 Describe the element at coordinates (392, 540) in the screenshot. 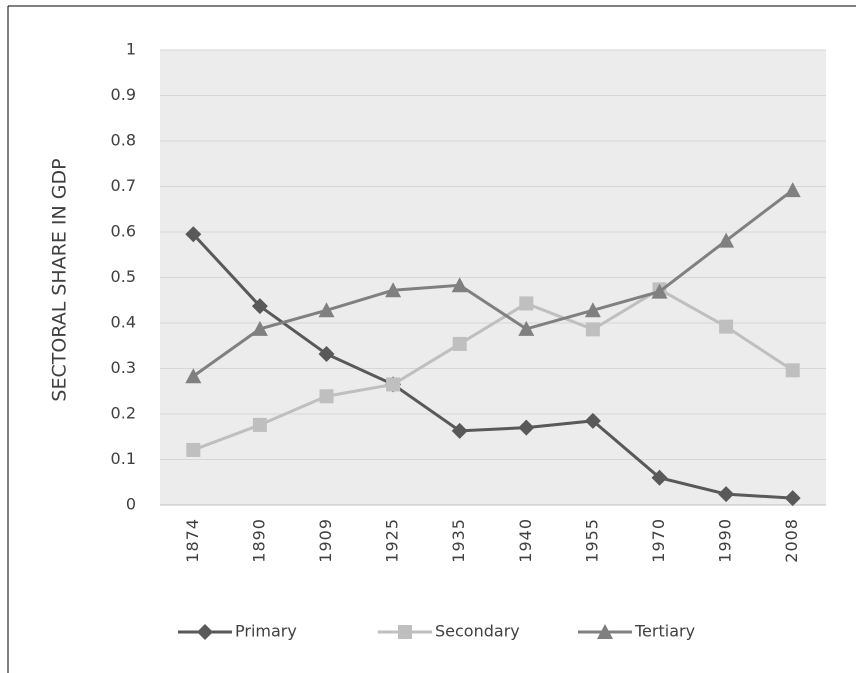

I see `x-tick-label: 1925` at that location.